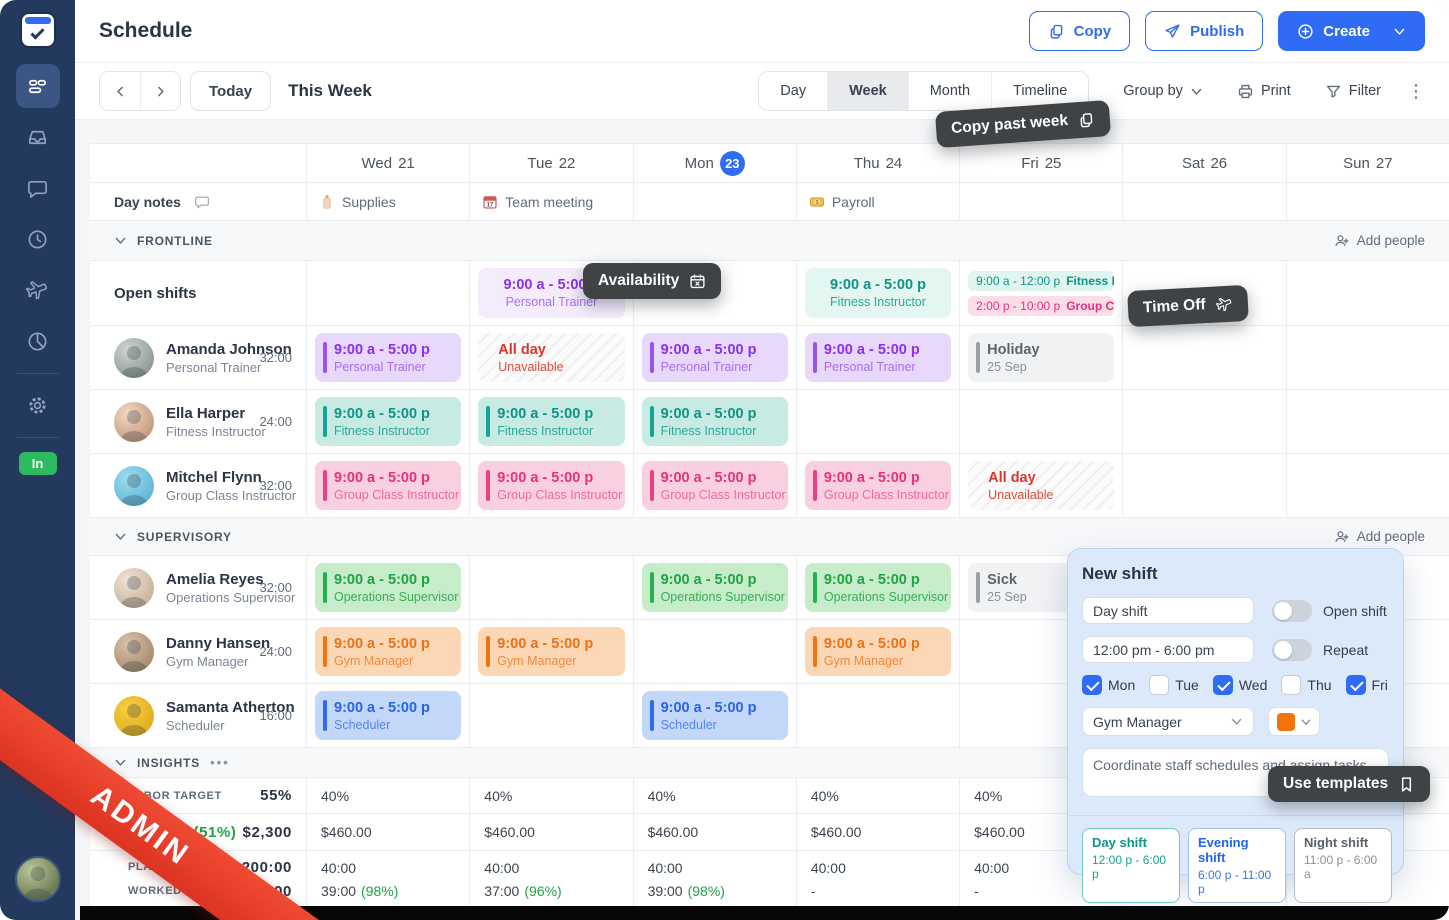 Image resolution: width=1449 pixels, height=920 pixels. What do you see at coordinates (266, 867) in the screenshot?
I see `insight-summary: 200:00` at bounding box center [266, 867].